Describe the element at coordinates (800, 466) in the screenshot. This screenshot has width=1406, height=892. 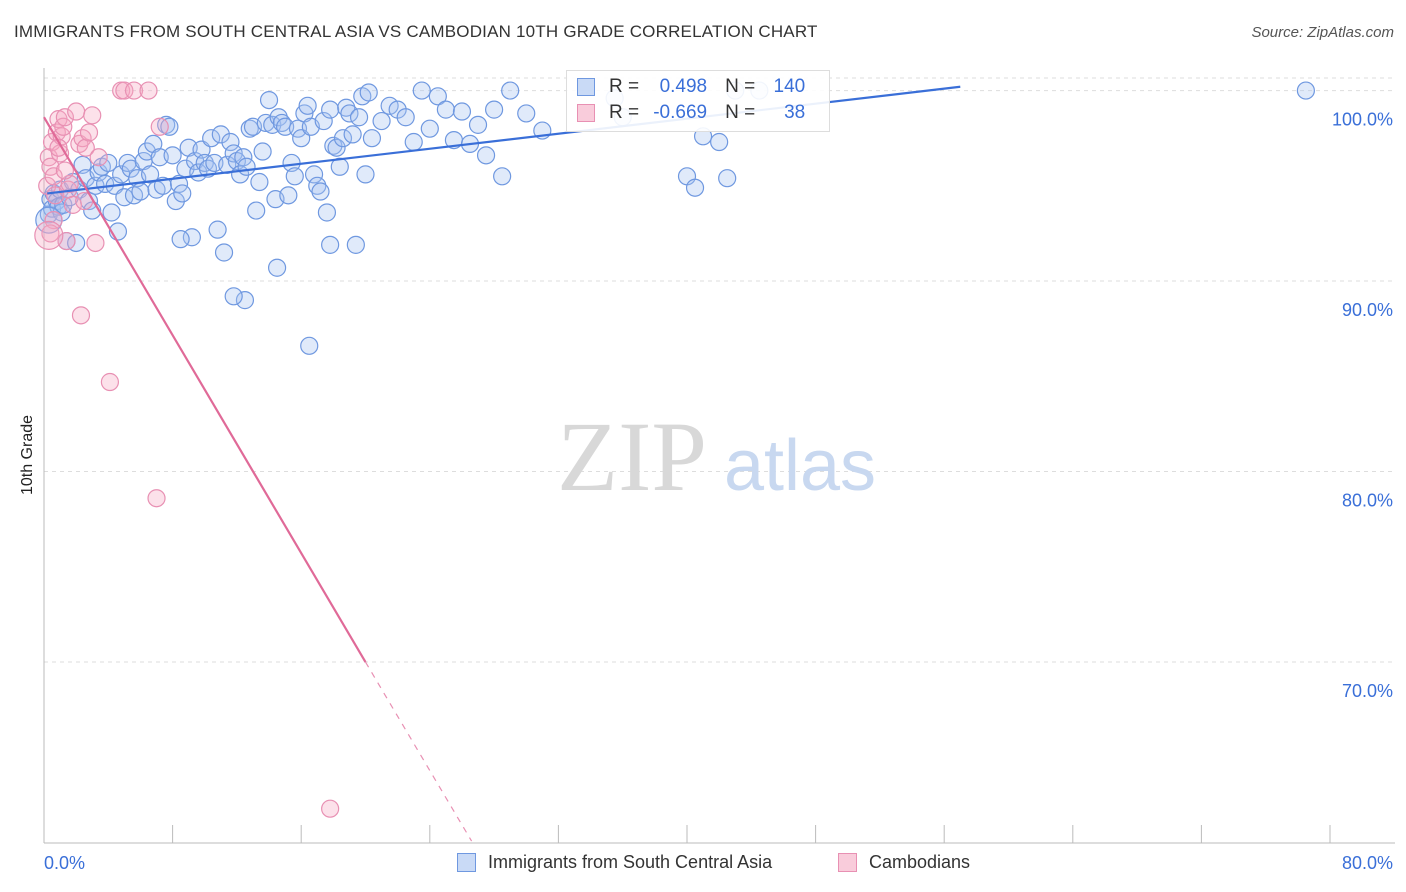
I see `watermark-atlas: atlas` at that location.